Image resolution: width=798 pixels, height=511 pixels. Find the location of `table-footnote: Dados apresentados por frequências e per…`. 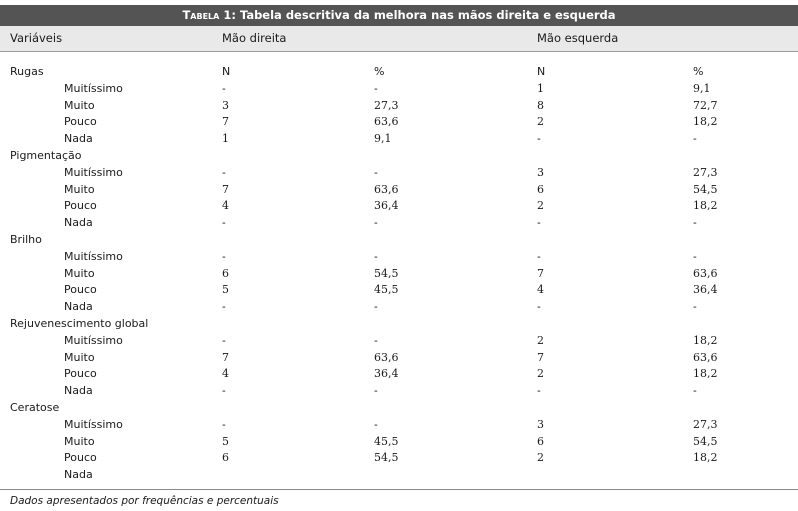

table-footnote: Dados apresentados por frequências e per… is located at coordinates (144, 501).